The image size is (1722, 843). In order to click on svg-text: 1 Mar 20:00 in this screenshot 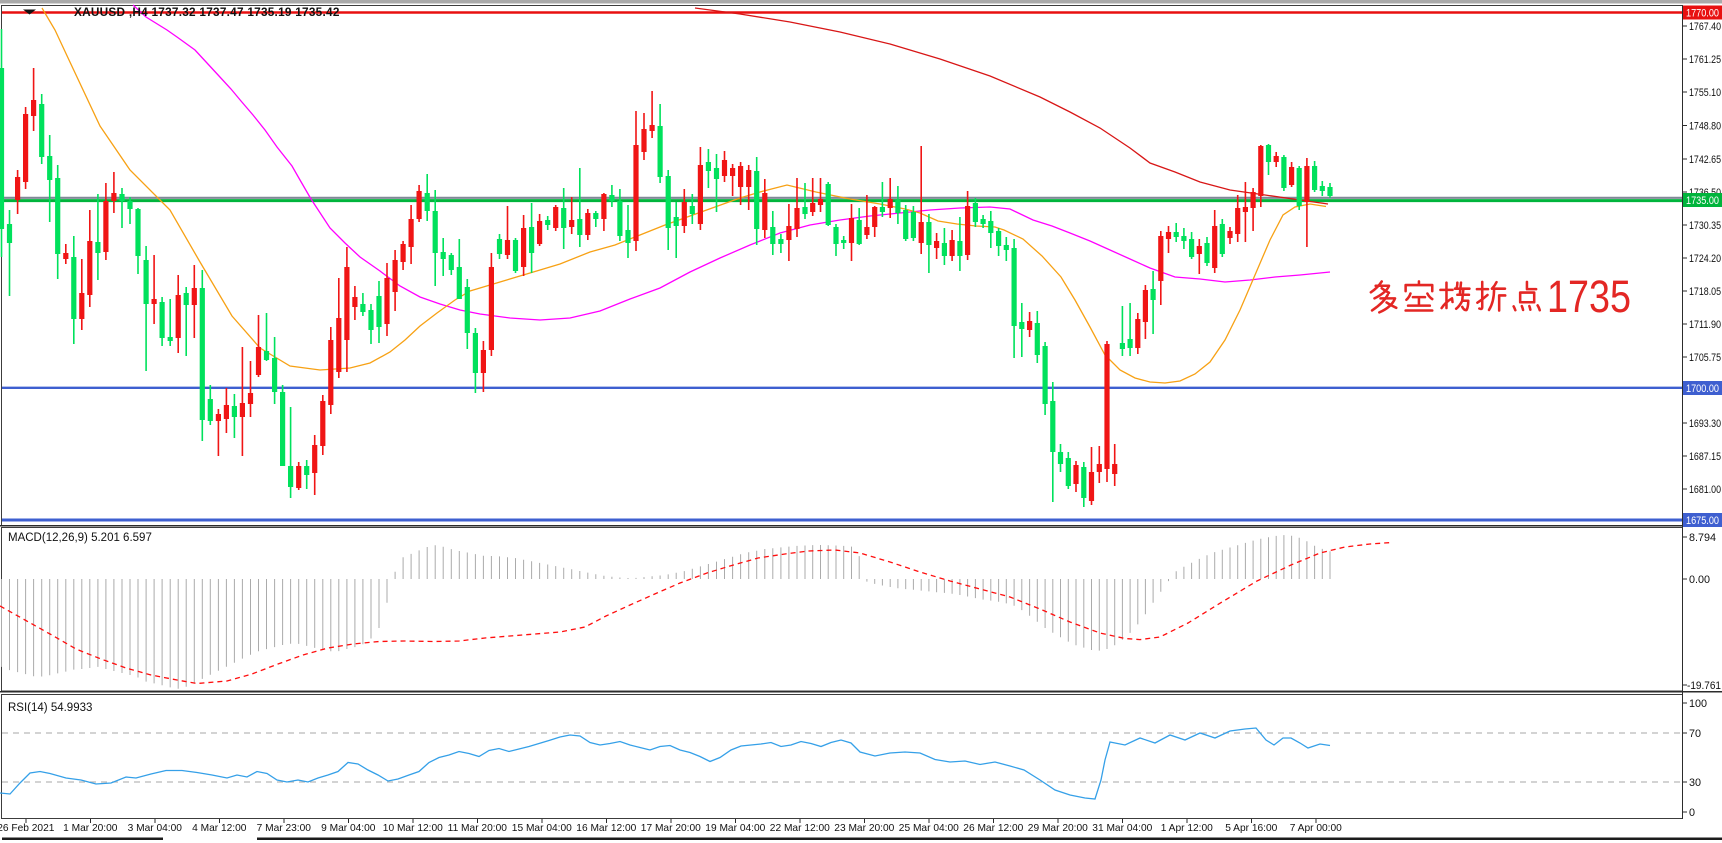, I will do `click(90, 828)`.